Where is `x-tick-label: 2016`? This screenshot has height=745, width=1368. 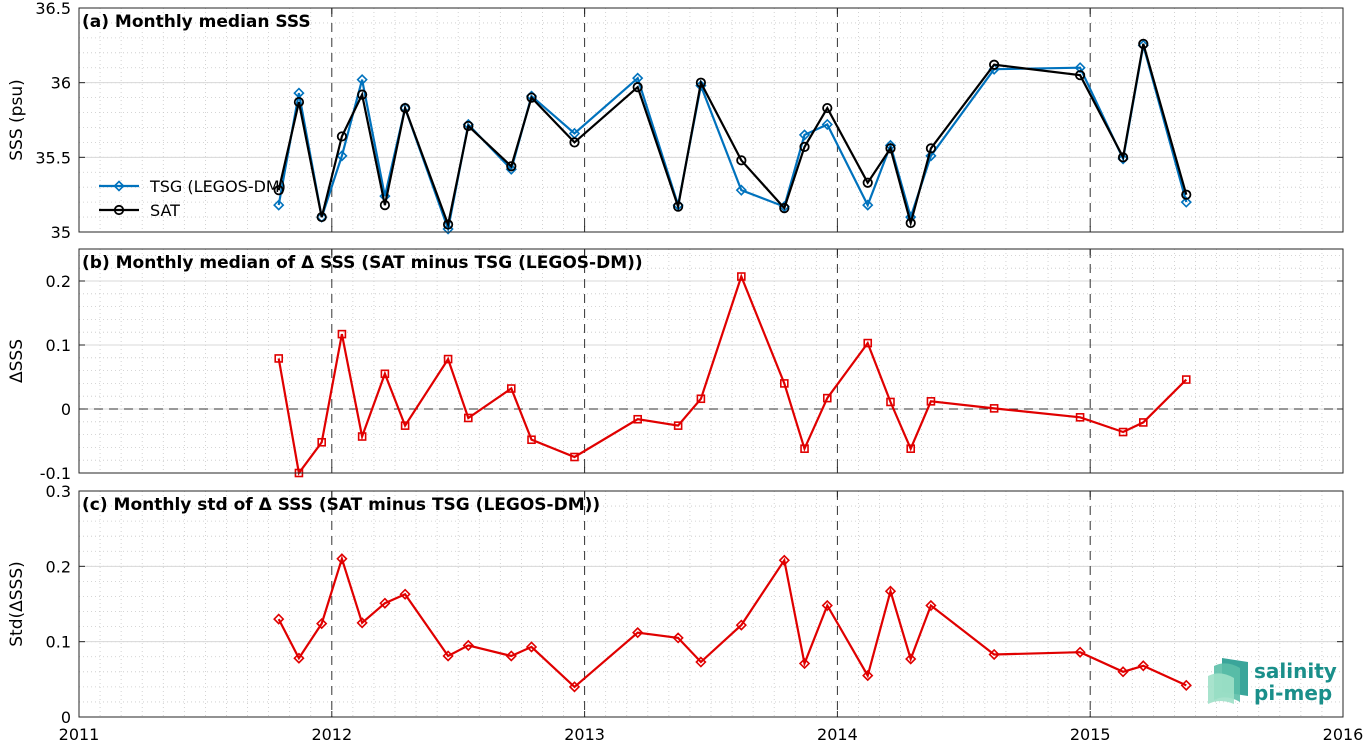
x-tick-label: 2016 is located at coordinates (1343, 734).